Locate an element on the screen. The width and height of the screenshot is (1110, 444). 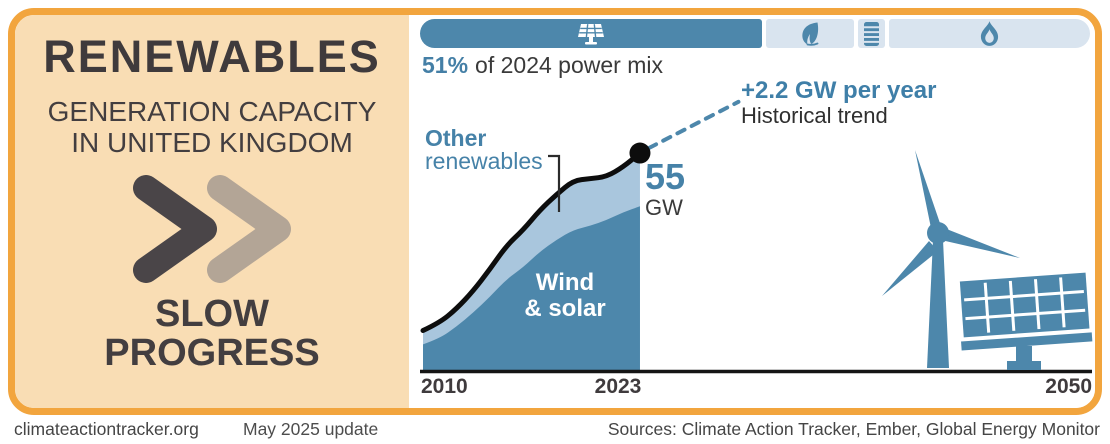
value-2023-unit: GW is located at coordinates (664, 207).